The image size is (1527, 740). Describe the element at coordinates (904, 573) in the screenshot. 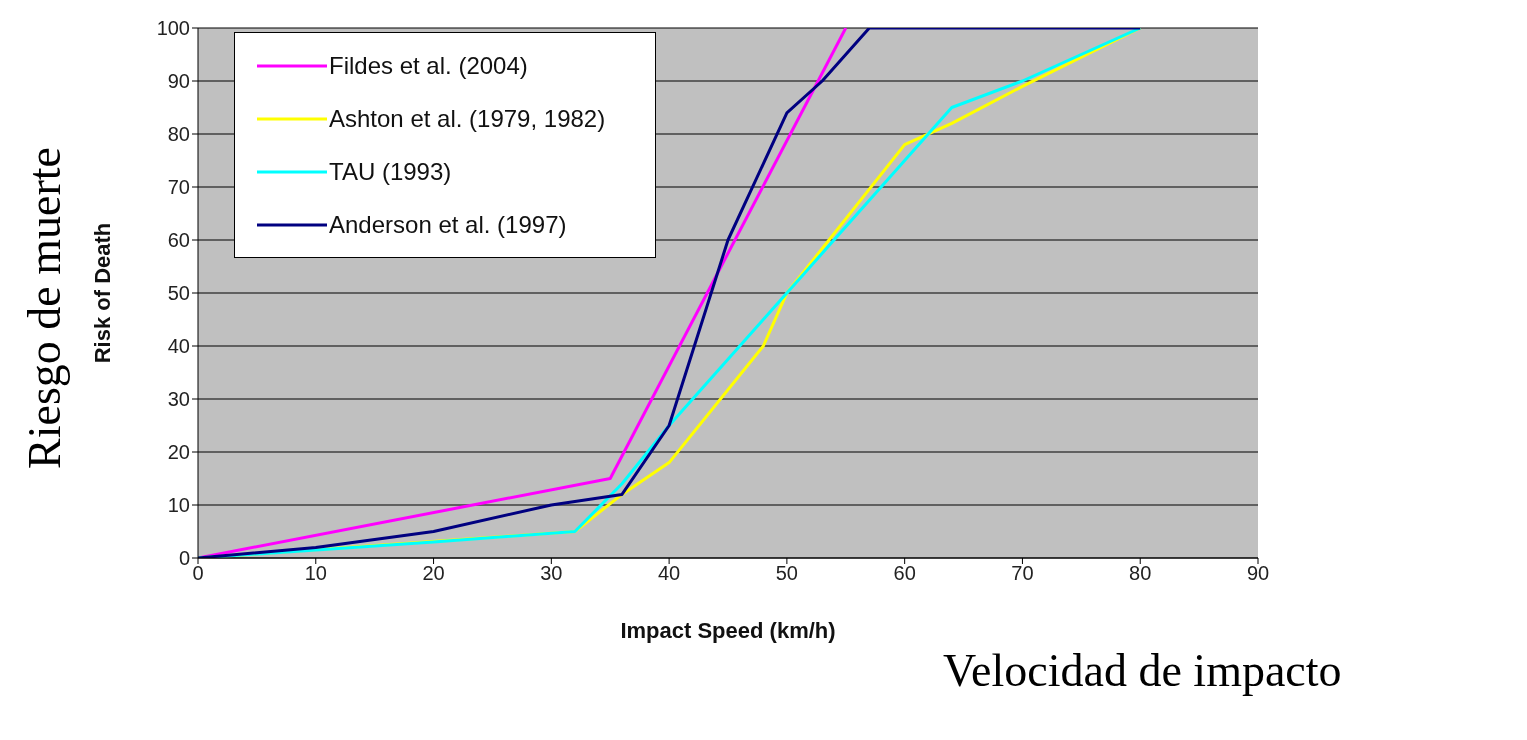

I see `x-tick-label: 60` at that location.